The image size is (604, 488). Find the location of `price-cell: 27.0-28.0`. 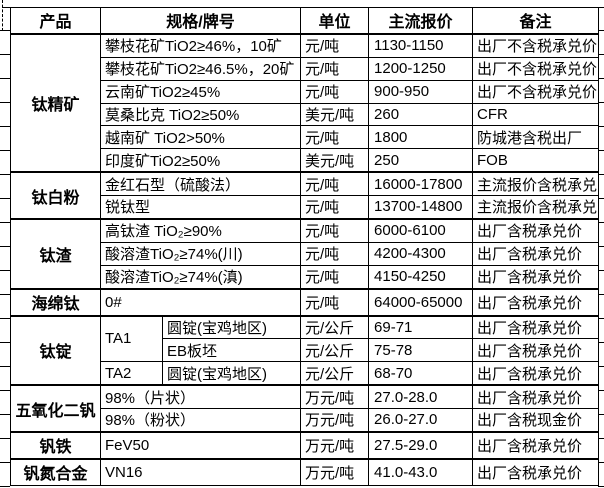

price-cell: 27.0-28.0 is located at coordinates (421, 397).